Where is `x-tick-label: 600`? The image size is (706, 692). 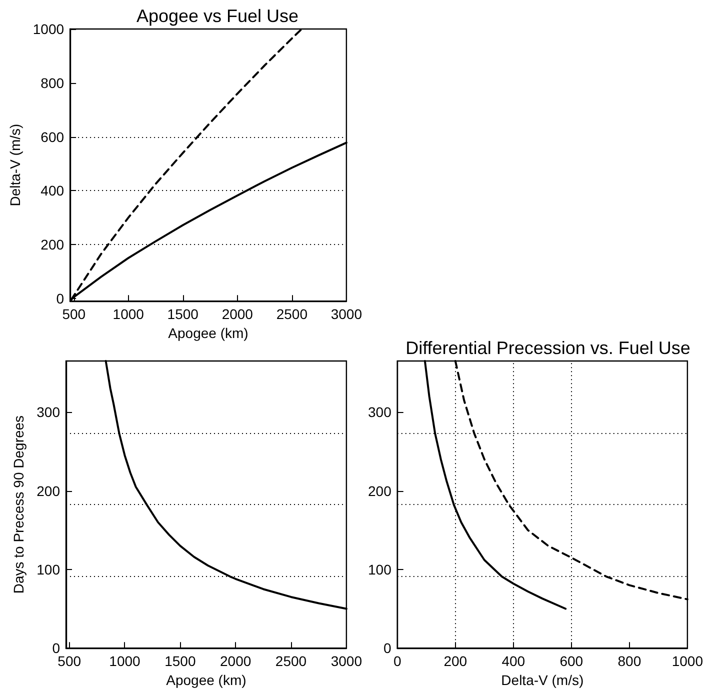
x-tick-label: 600 is located at coordinates (572, 661).